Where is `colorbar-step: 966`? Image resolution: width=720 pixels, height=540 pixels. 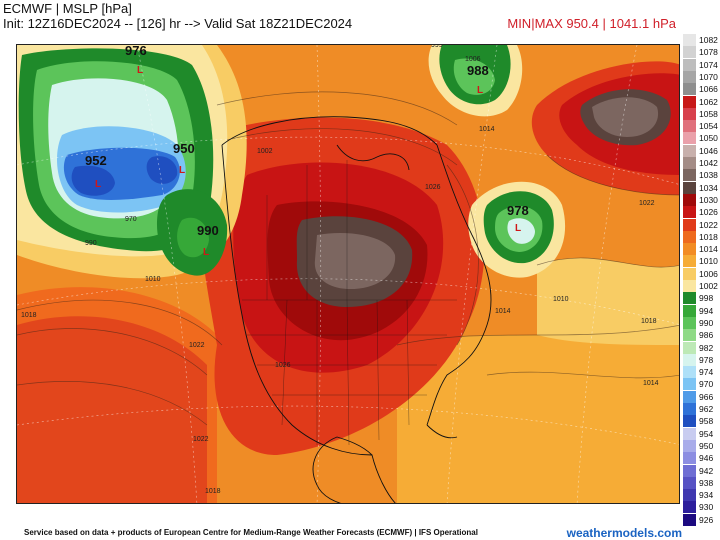
colorbar-step: 966 is located at coordinates (701, 396).